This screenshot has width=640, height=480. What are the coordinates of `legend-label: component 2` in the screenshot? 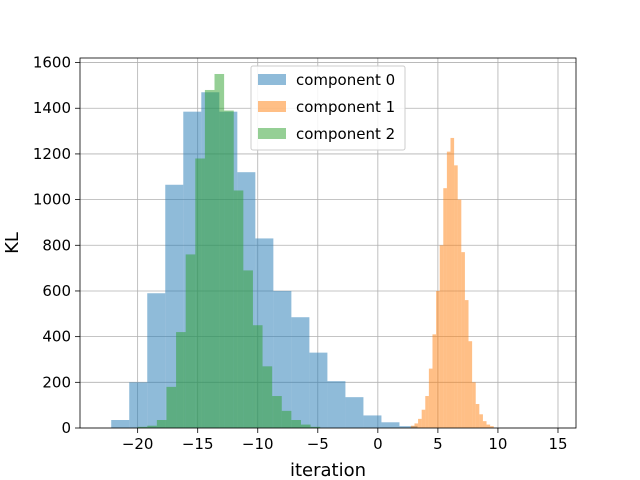 It's located at (345, 134).